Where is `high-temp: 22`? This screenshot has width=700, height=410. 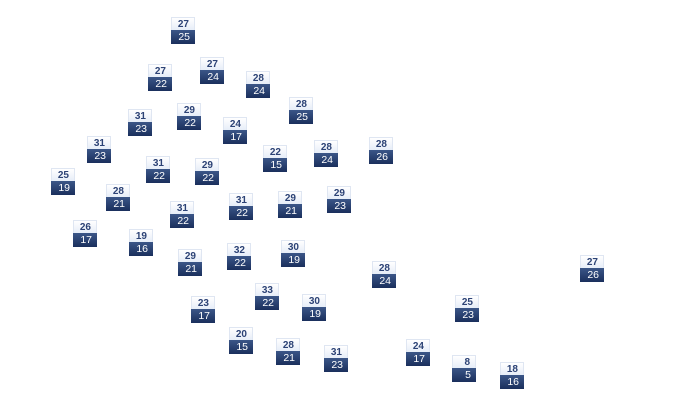 high-temp: 22 is located at coordinates (275, 151).